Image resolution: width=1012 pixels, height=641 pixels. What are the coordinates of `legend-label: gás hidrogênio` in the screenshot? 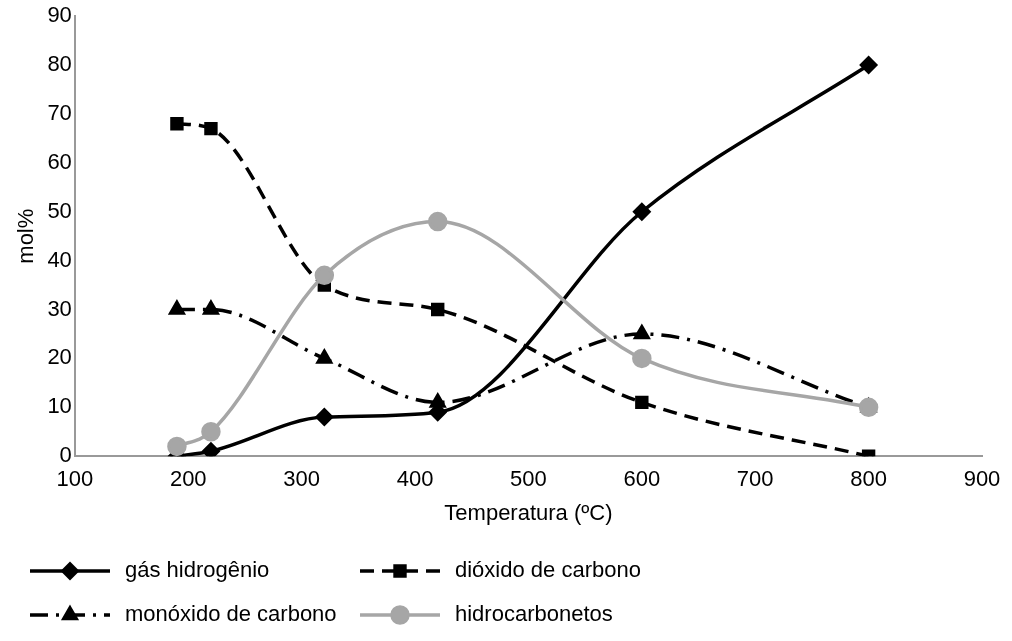 It's located at (197, 570).